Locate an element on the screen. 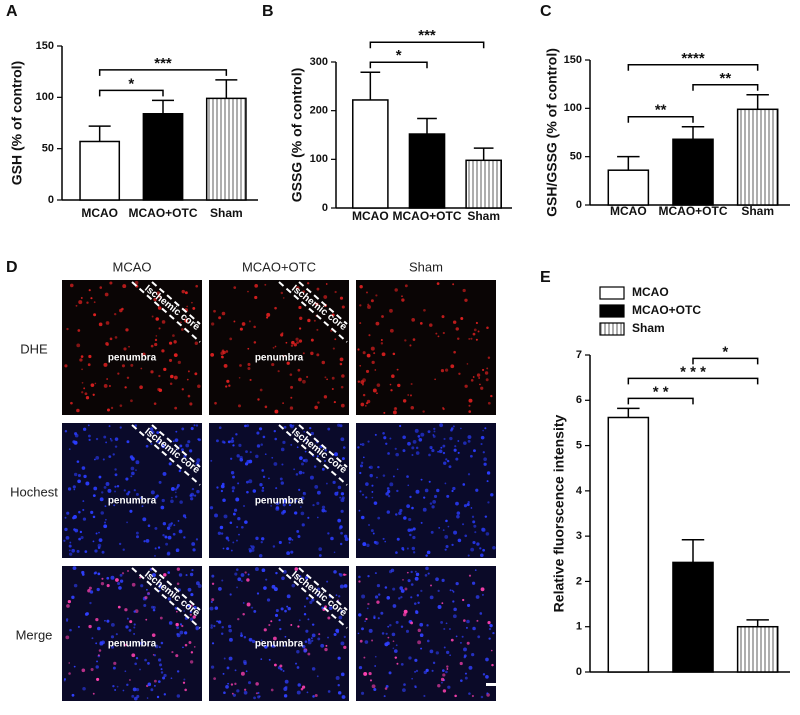  significance-label: * is located at coordinates (399, 55).